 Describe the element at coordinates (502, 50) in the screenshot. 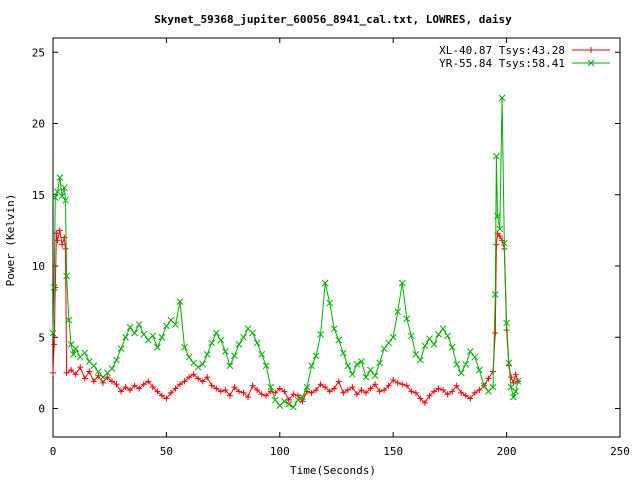

I see `legend-label: XL-40.87 Tsys:43.28` at that location.